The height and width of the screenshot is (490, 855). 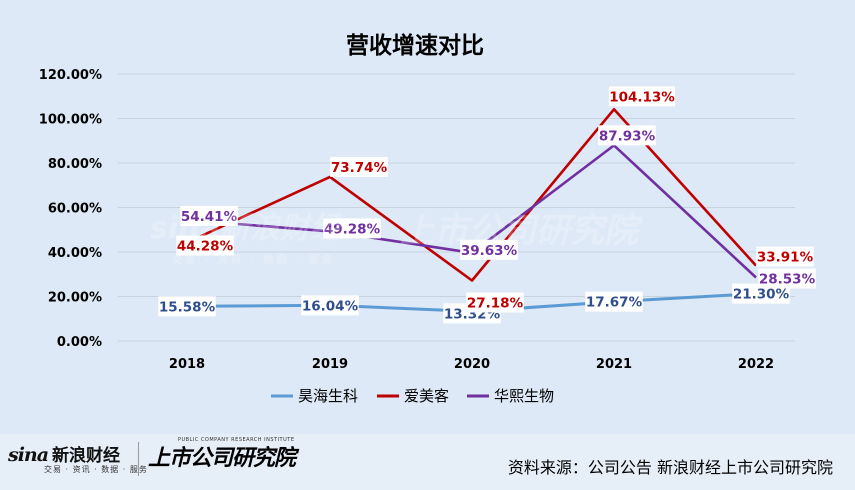 I want to click on x-axis: 2018 2019 2020 2021 2022, so click(x=471, y=364).